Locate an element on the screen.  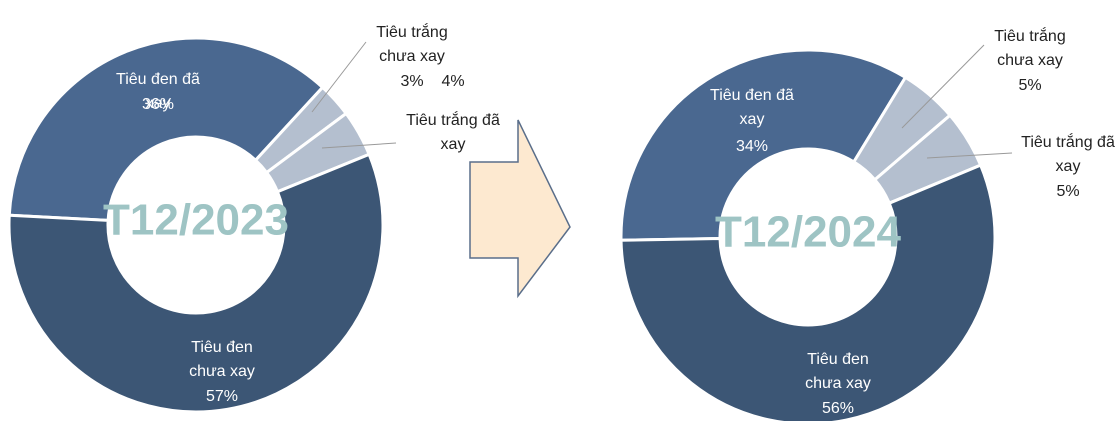
center-label: T12/2024 is located at coordinates (808, 232).